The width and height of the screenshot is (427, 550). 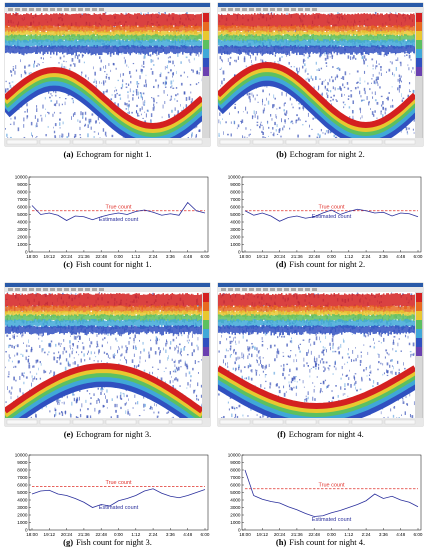 What do you see at coordinates (205, 256) in the screenshot?
I see `x-tick-label: 6:00` at bounding box center [205, 256].